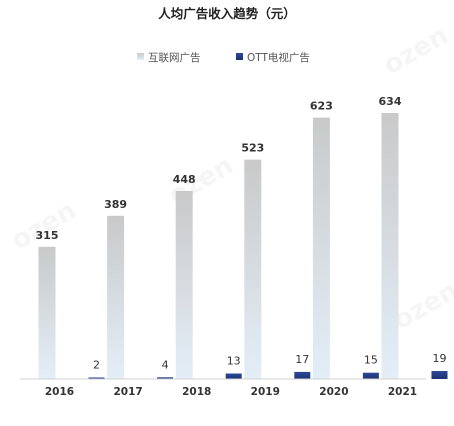 This screenshot has width=454, height=426. Describe the element at coordinates (96, 365) in the screenshot. I see `value-label-ott-2016: 2` at that location.